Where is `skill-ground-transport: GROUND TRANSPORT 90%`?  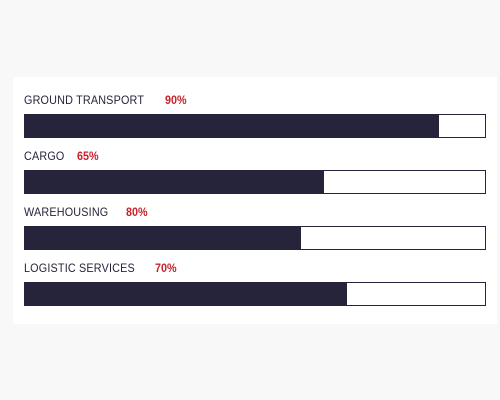 skill-ground-transport: GROUND TRANSPORT 90% is located at coordinates (255, 115).